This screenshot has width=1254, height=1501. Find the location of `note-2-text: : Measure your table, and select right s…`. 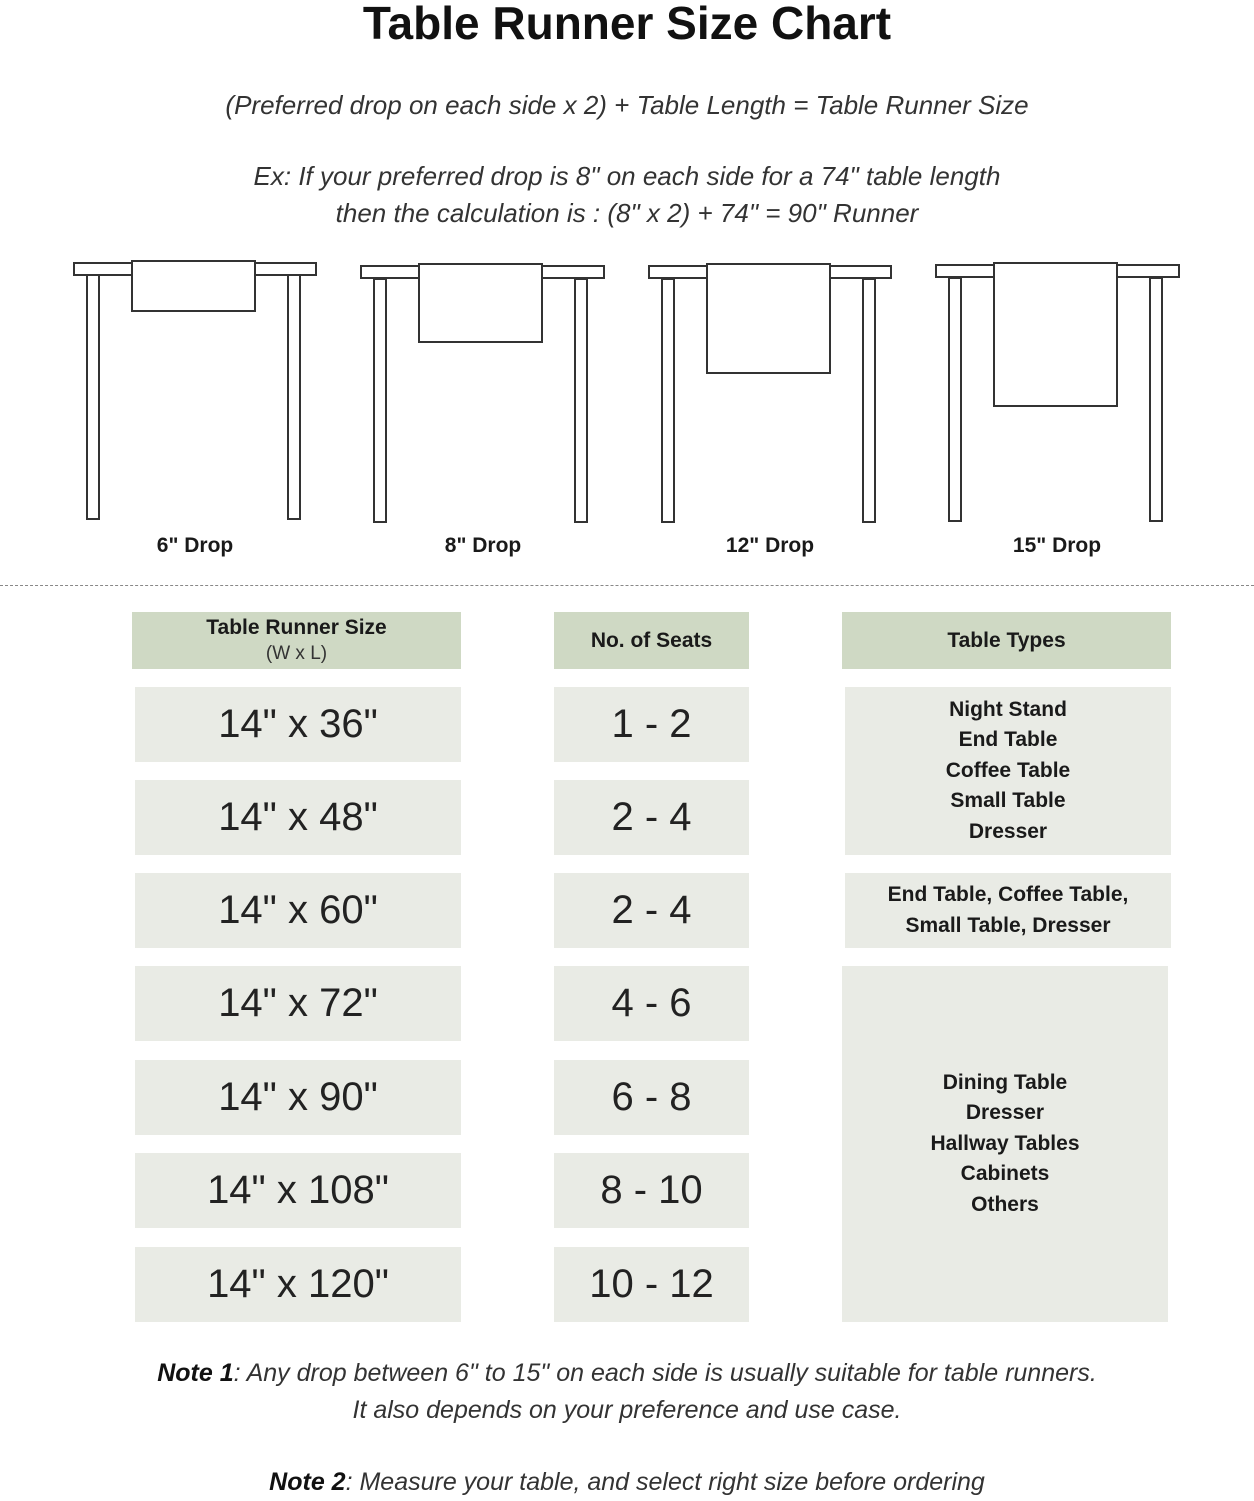

note-2-text: : Measure your table, and select right s… is located at coordinates (665, 1482).